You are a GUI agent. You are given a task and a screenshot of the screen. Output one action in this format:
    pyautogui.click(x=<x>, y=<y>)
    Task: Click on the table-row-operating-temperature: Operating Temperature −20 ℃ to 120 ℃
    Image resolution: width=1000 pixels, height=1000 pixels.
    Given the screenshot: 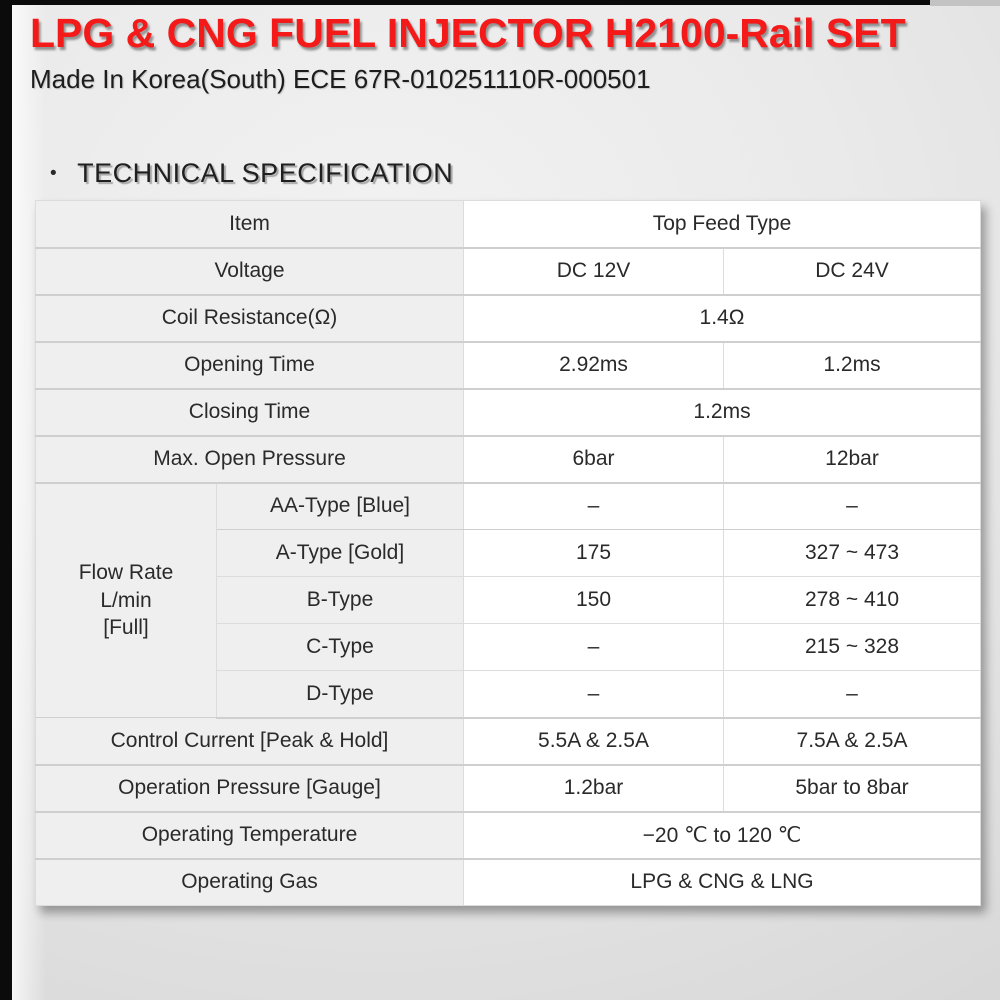 What is the action you would take?
    pyautogui.click(x=508, y=835)
    